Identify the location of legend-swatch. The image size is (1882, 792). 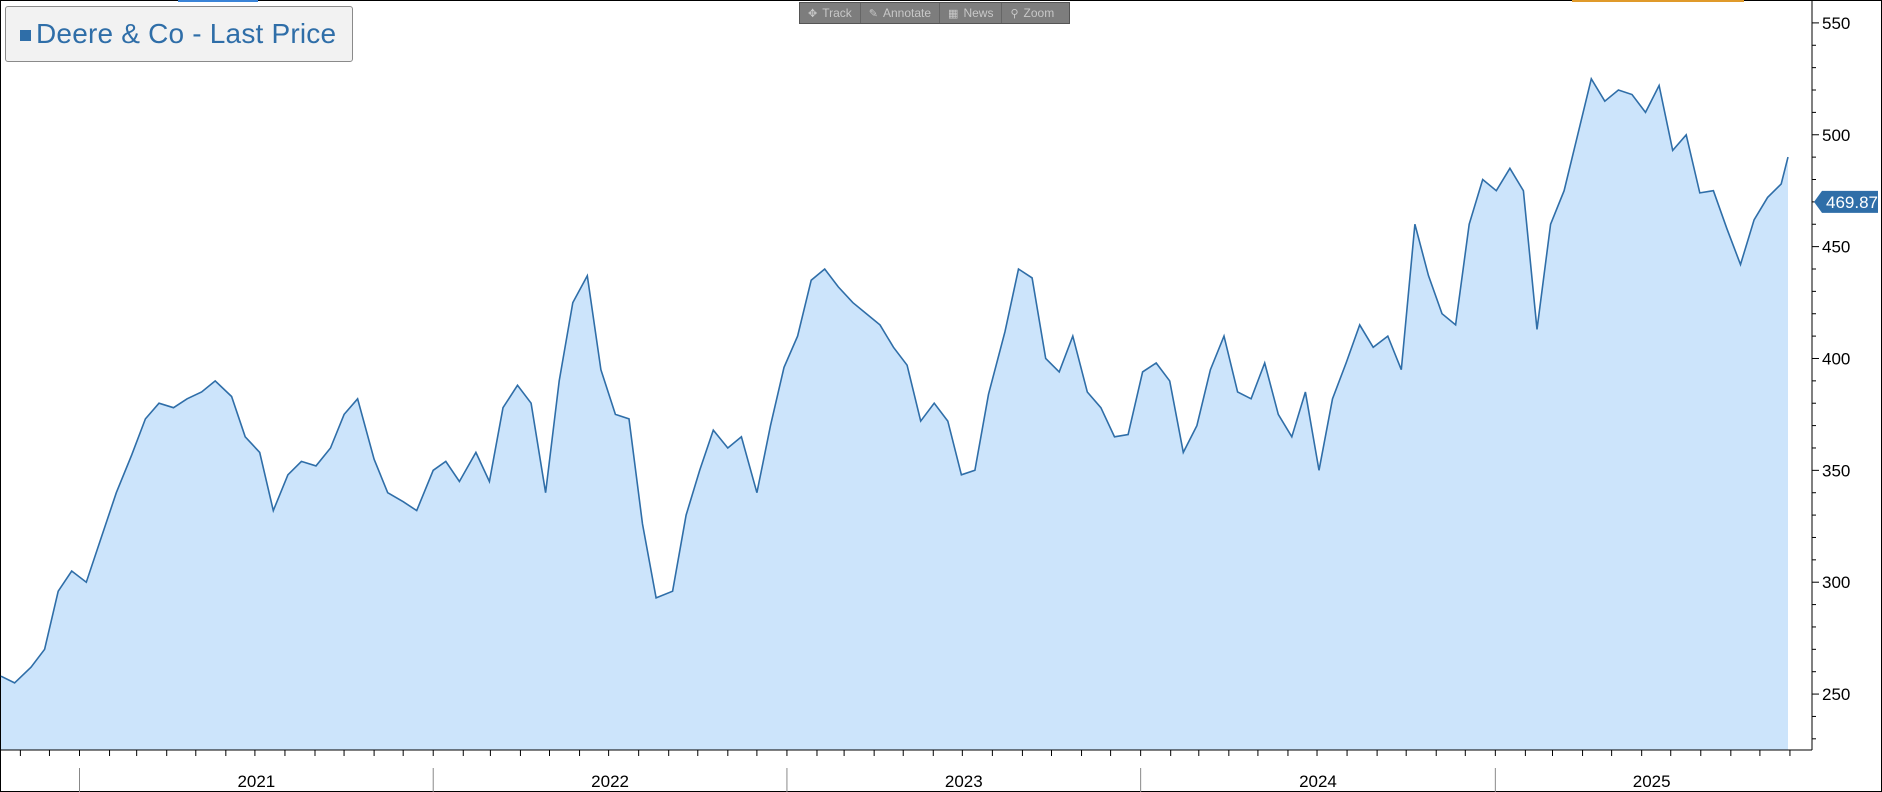
(25, 35).